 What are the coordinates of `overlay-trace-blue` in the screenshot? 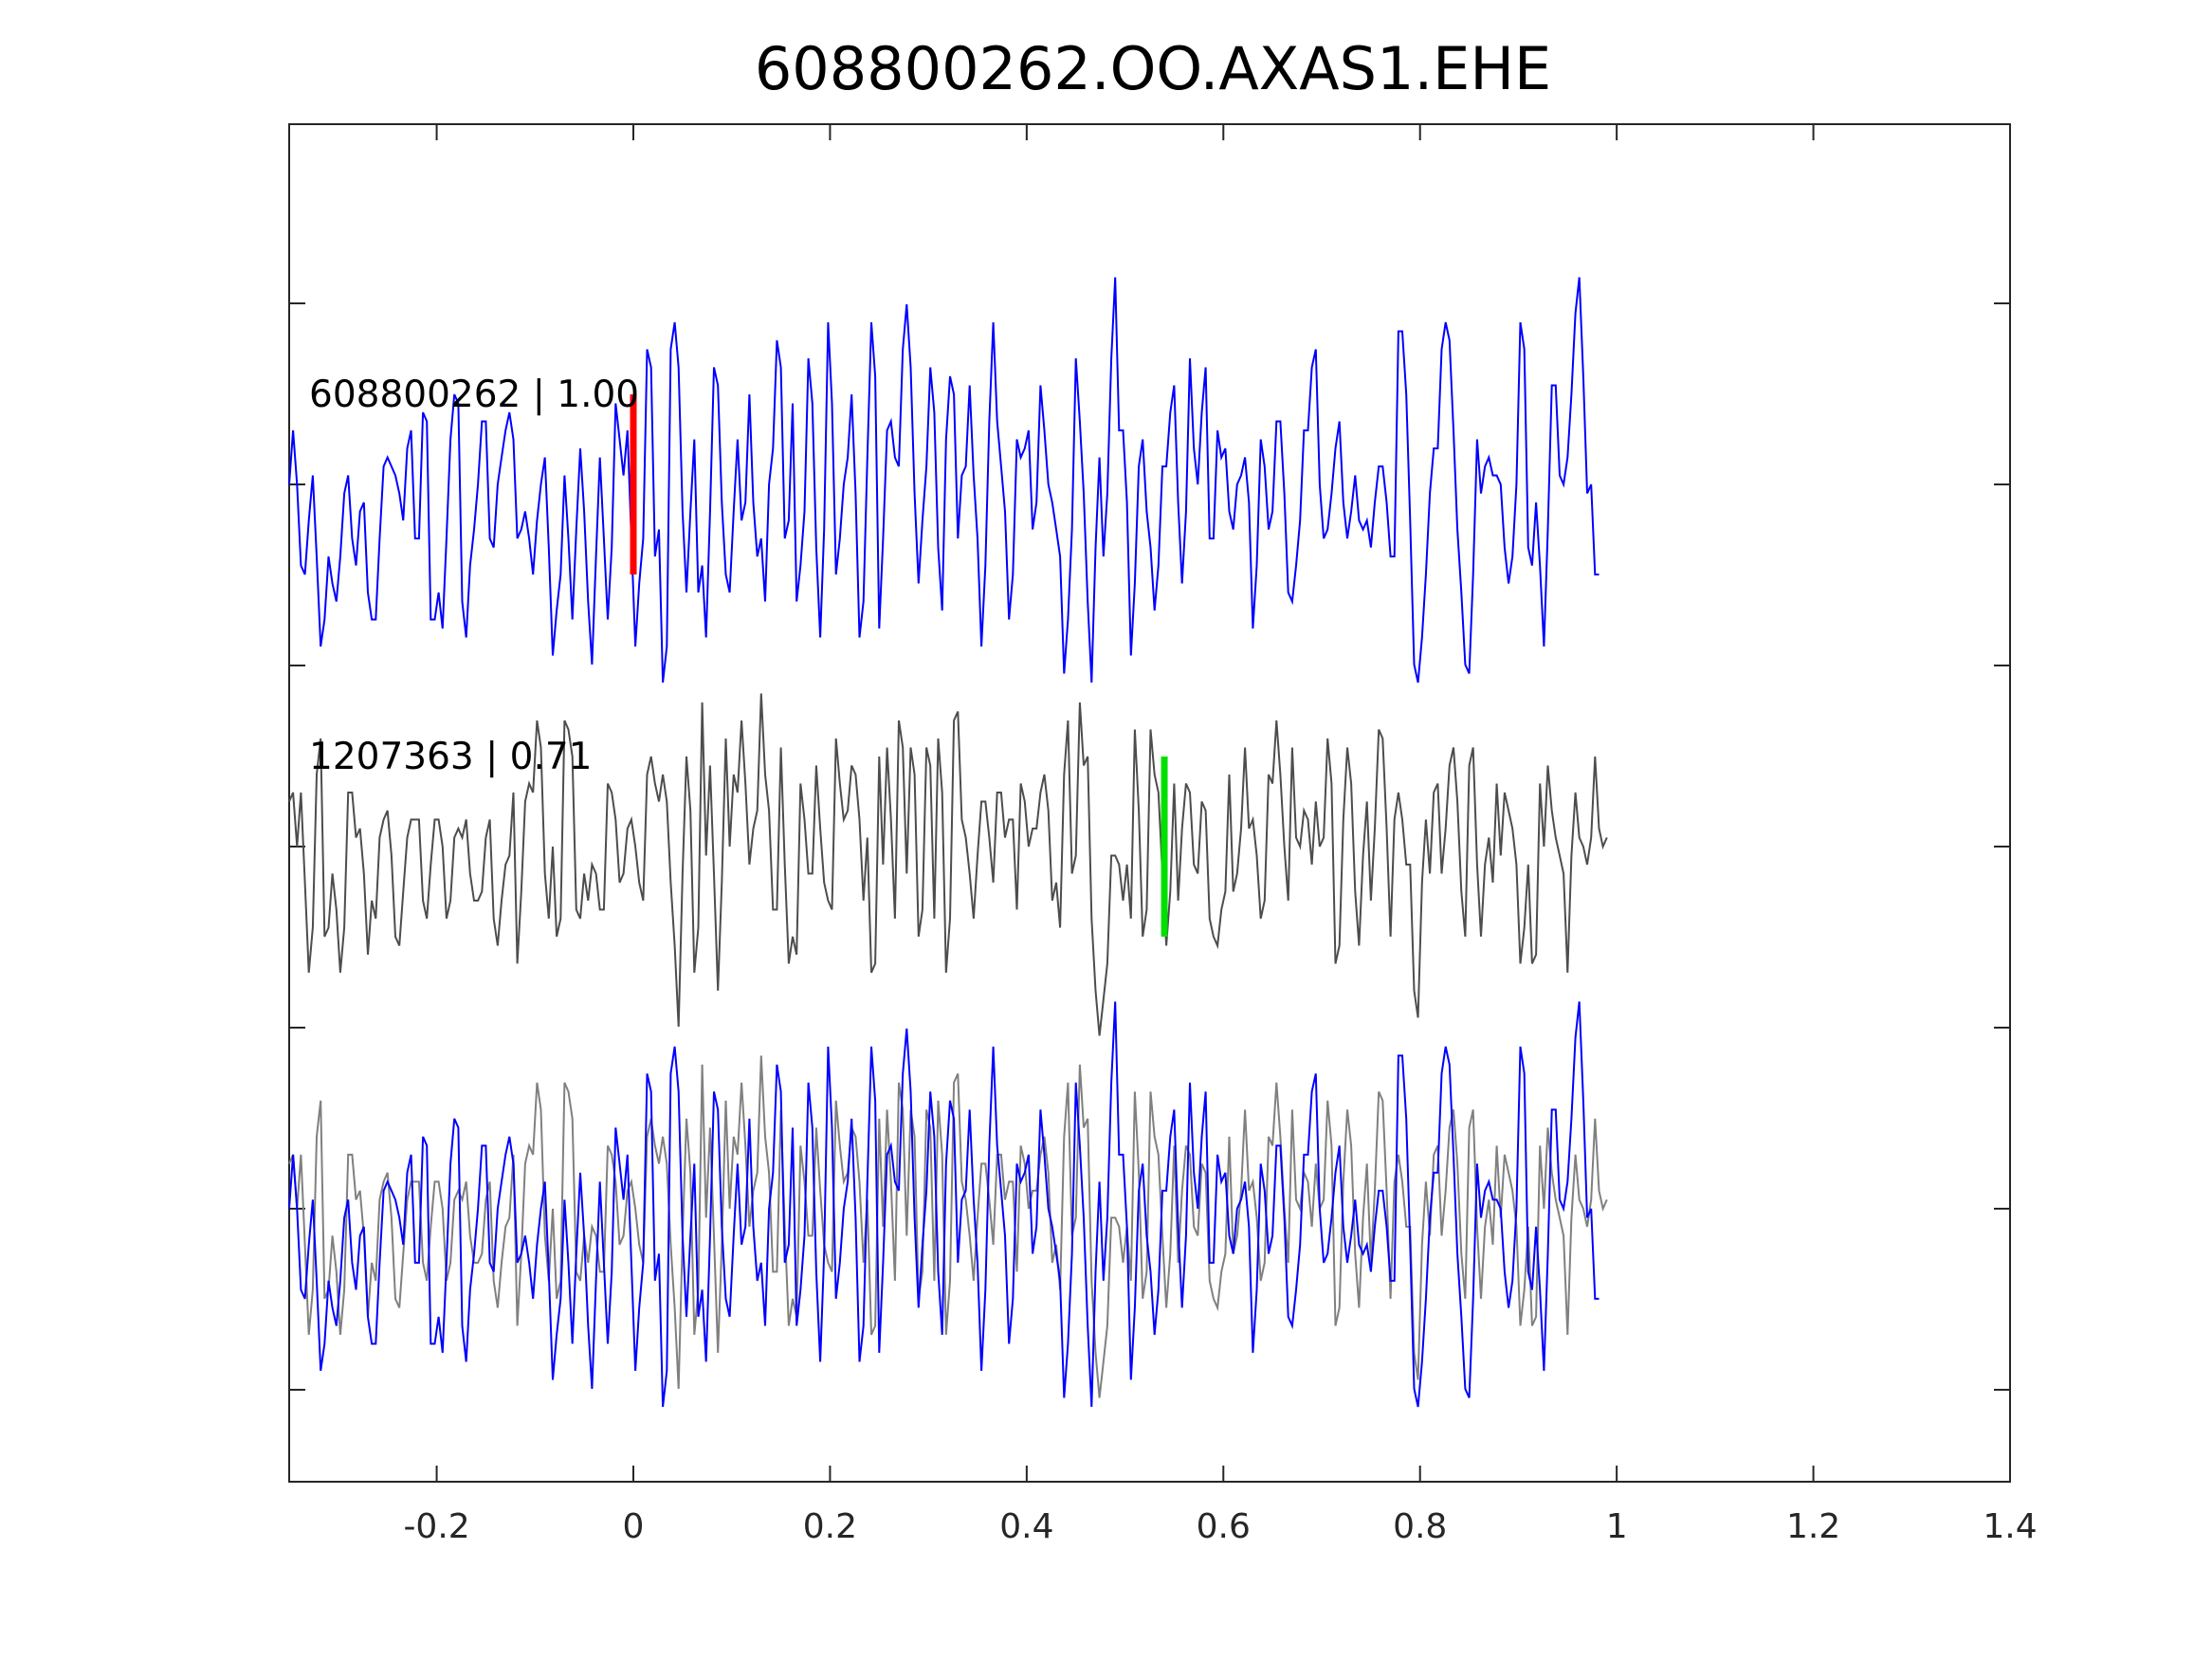 It's located at (944, 1204).